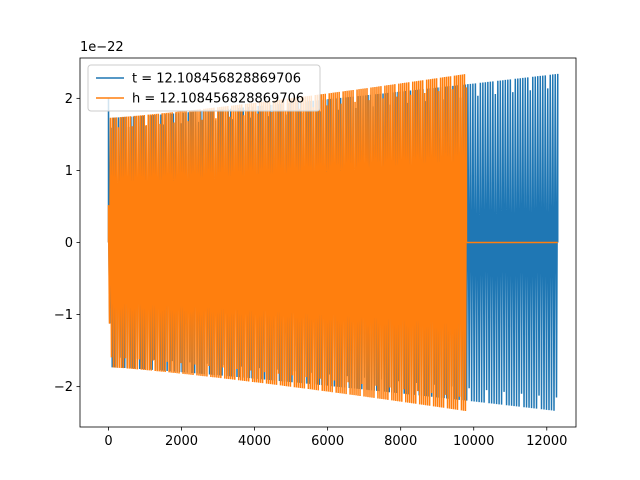 The width and height of the screenshot is (640, 480). What do you see at coordinates (69, 171) in the screenshot?
I see `y-tick-label: 1` at bounding box center [69, 171].